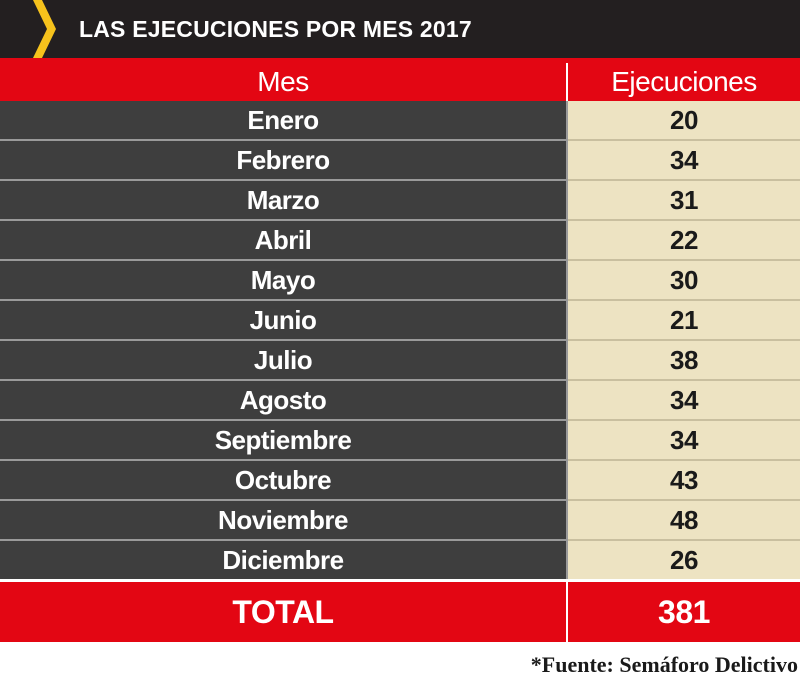 The height and width of the screenshot is (688, 800). I want to click on table-row: Agosto 34, so click(400, 399).